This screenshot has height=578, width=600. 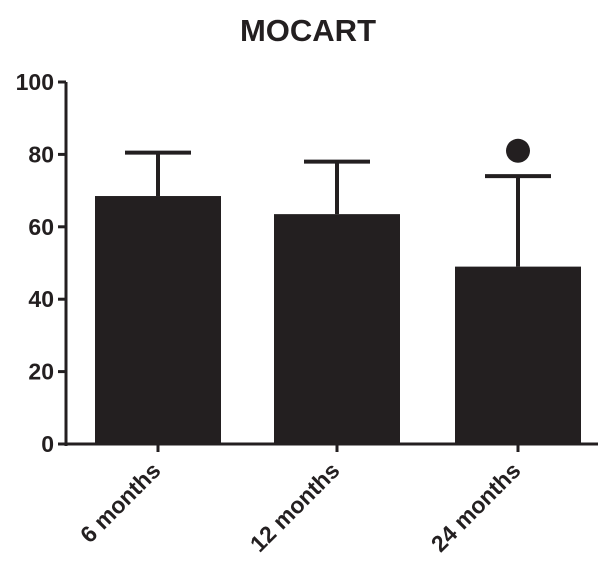 I want to click on y-tick-label-4: 80, so click(x=41, y=154).